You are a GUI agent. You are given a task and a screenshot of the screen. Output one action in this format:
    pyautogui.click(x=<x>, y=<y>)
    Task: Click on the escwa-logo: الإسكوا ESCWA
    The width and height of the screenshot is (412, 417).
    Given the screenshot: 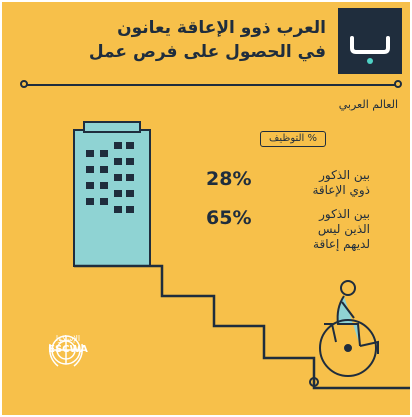 What is the action you would take?
    pyautogui.click(x=68, y=345)
    